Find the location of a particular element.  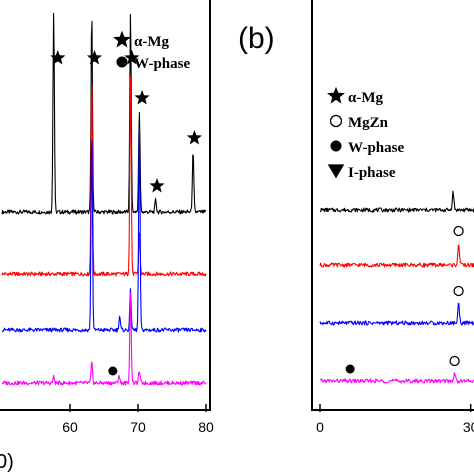

panel-a-x-axis: 60 70 80 is located at coordinates (138, 419).